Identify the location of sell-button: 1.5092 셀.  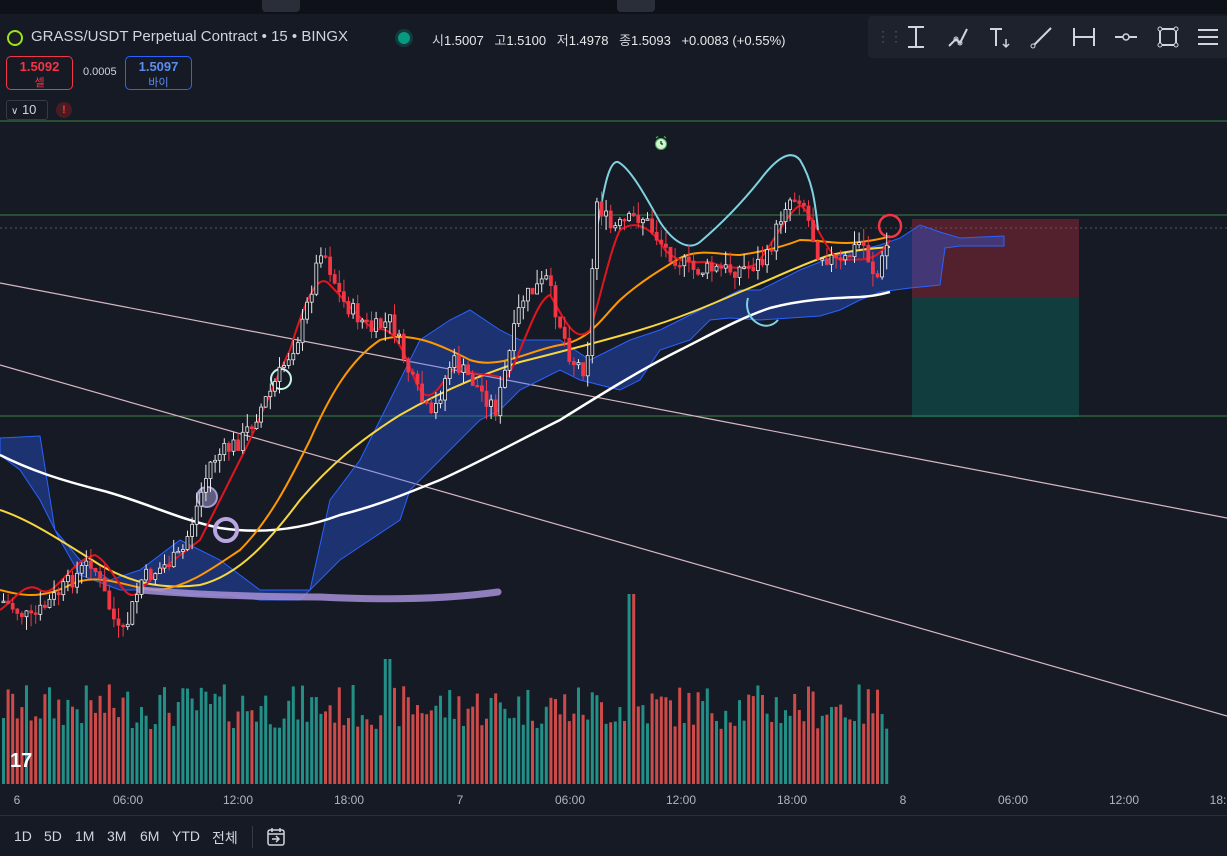
(39, 73).